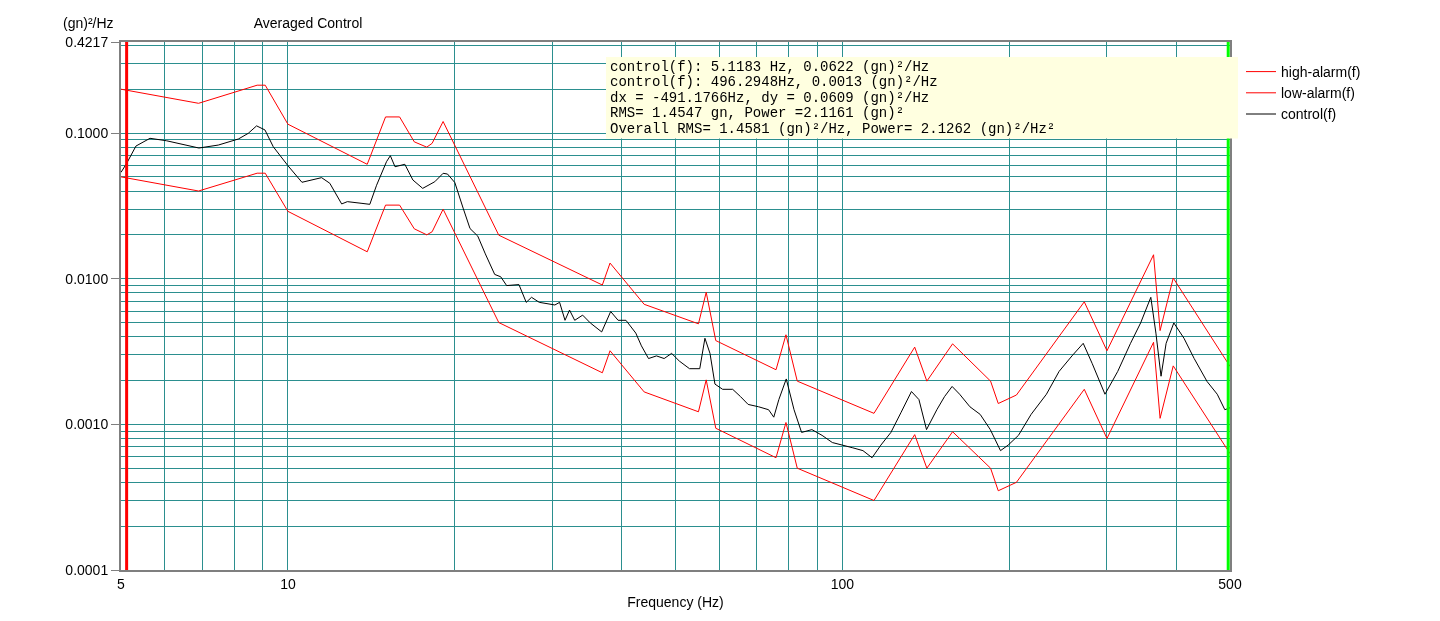 The height and width of the screenshot is (621, 1440). Describe the element at coordinates (770, 98) in the screenshot. I see `annotation: dx = -491.1766Hz, dy = 0.0609 (gn)²/Hz` at that location.